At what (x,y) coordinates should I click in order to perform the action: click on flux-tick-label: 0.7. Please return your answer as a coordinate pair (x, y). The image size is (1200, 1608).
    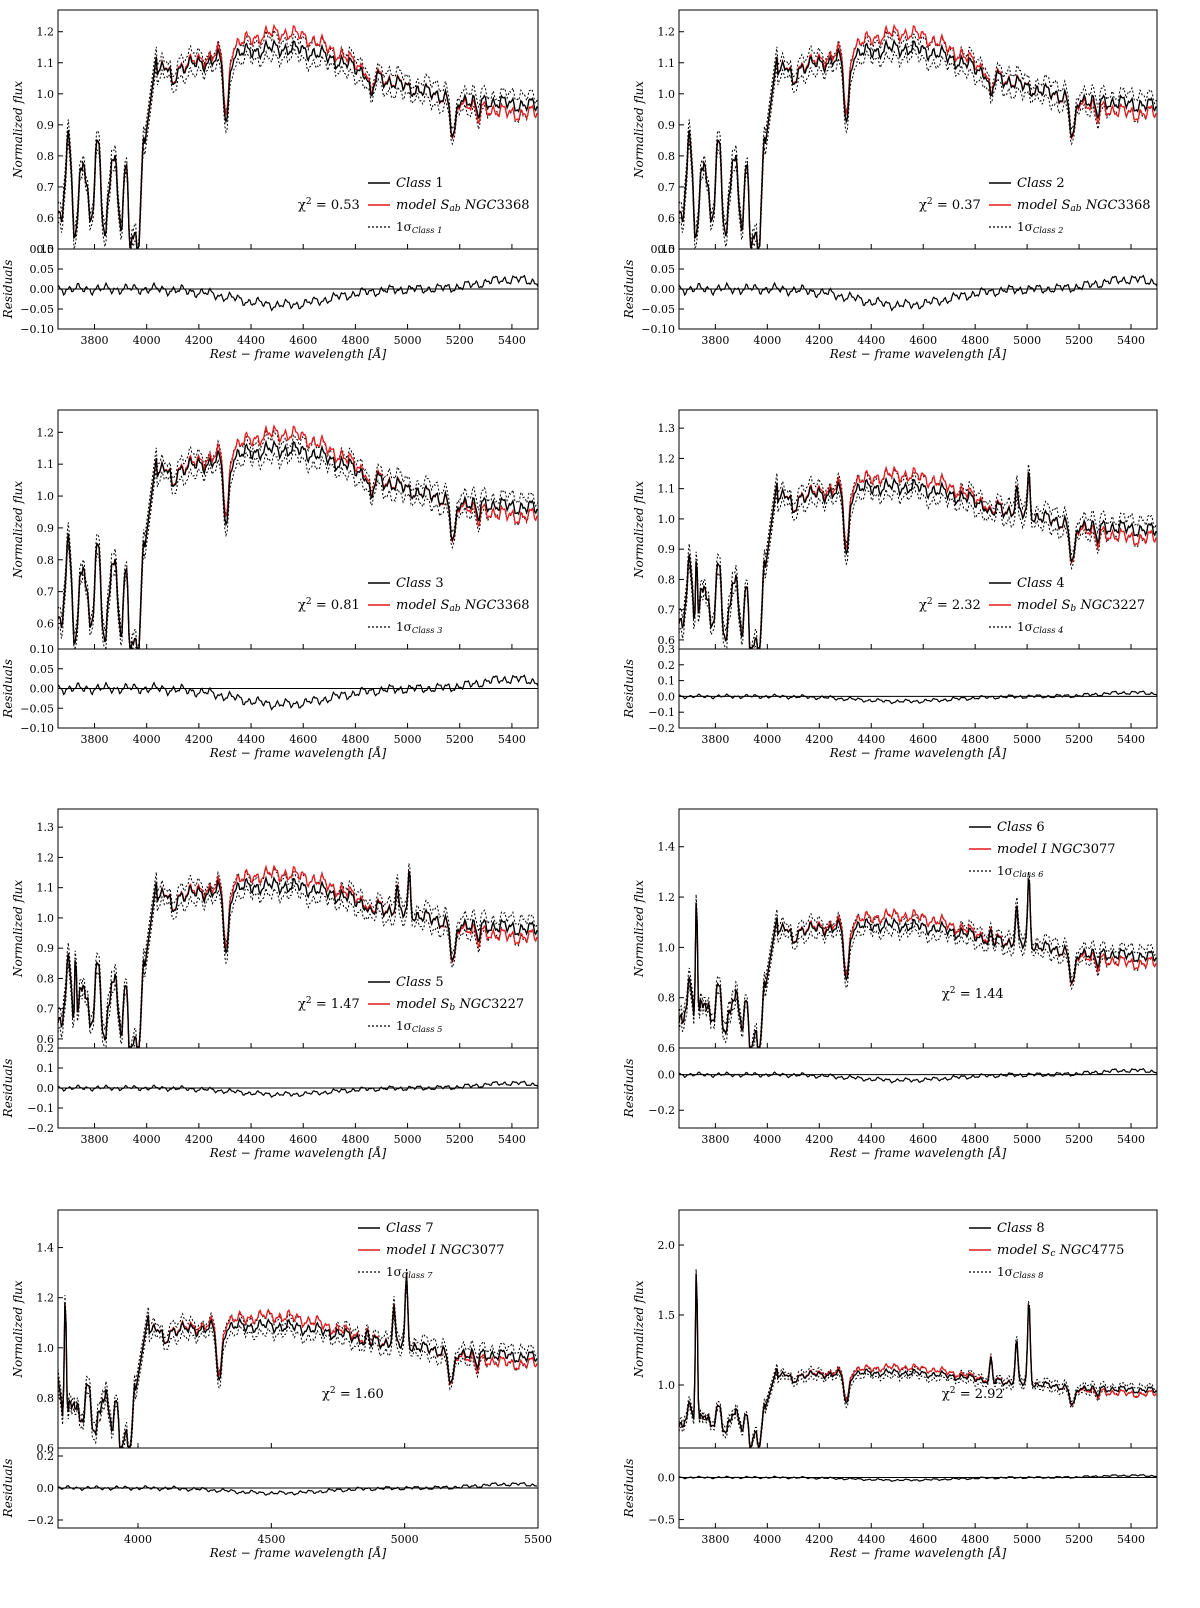
    Looking at the image, I should click on (46, 1009).